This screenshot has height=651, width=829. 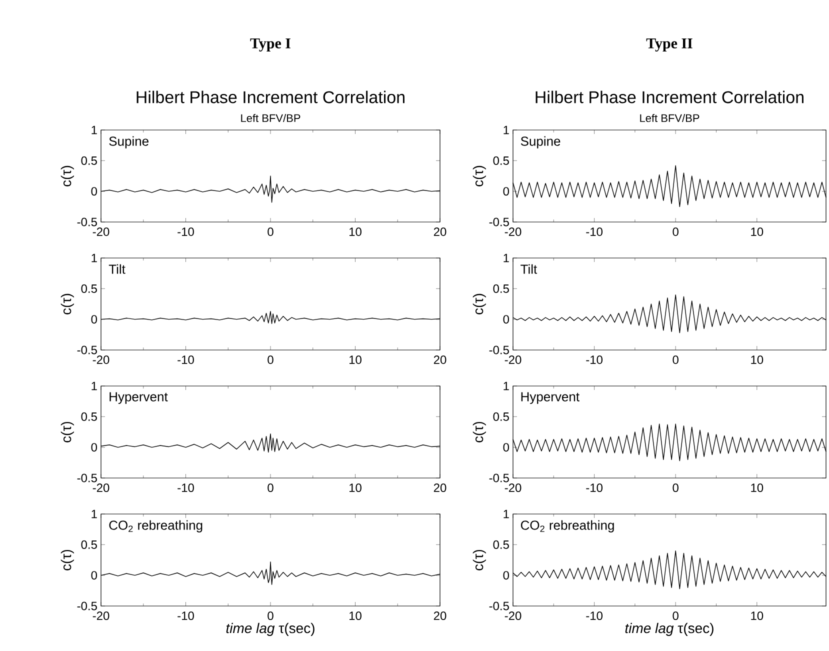 What do you see at coordinates (270, 45) in the screenshot?
I see `text: Type I` at bounding box center [270, 45].